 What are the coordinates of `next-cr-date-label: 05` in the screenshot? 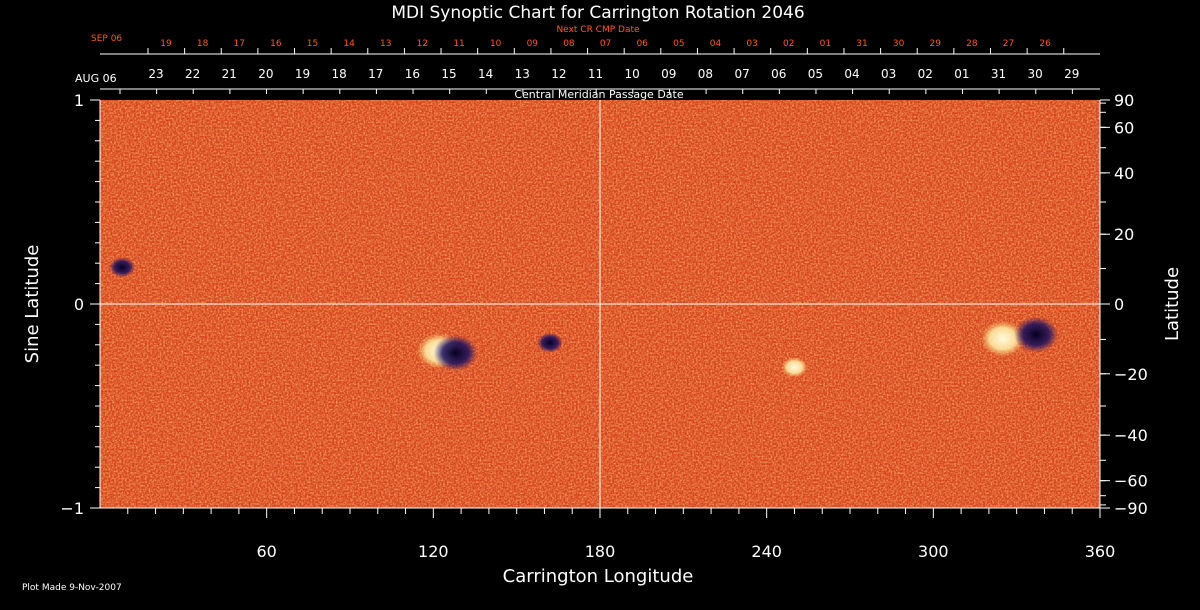 It's located at (678, 44).